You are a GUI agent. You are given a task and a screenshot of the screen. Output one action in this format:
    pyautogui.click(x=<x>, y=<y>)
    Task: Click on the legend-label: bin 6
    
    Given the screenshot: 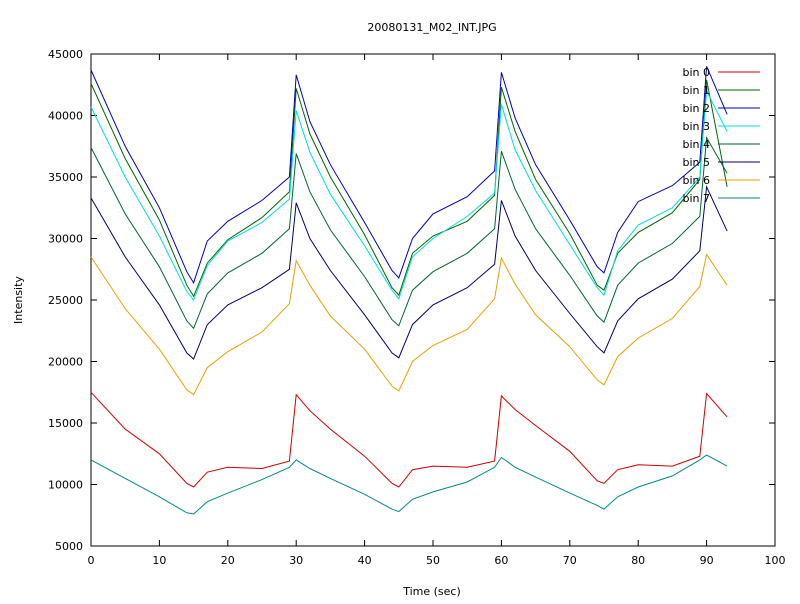 What is the action you would take?
    pyautogui.click(x=696, y=180)
    